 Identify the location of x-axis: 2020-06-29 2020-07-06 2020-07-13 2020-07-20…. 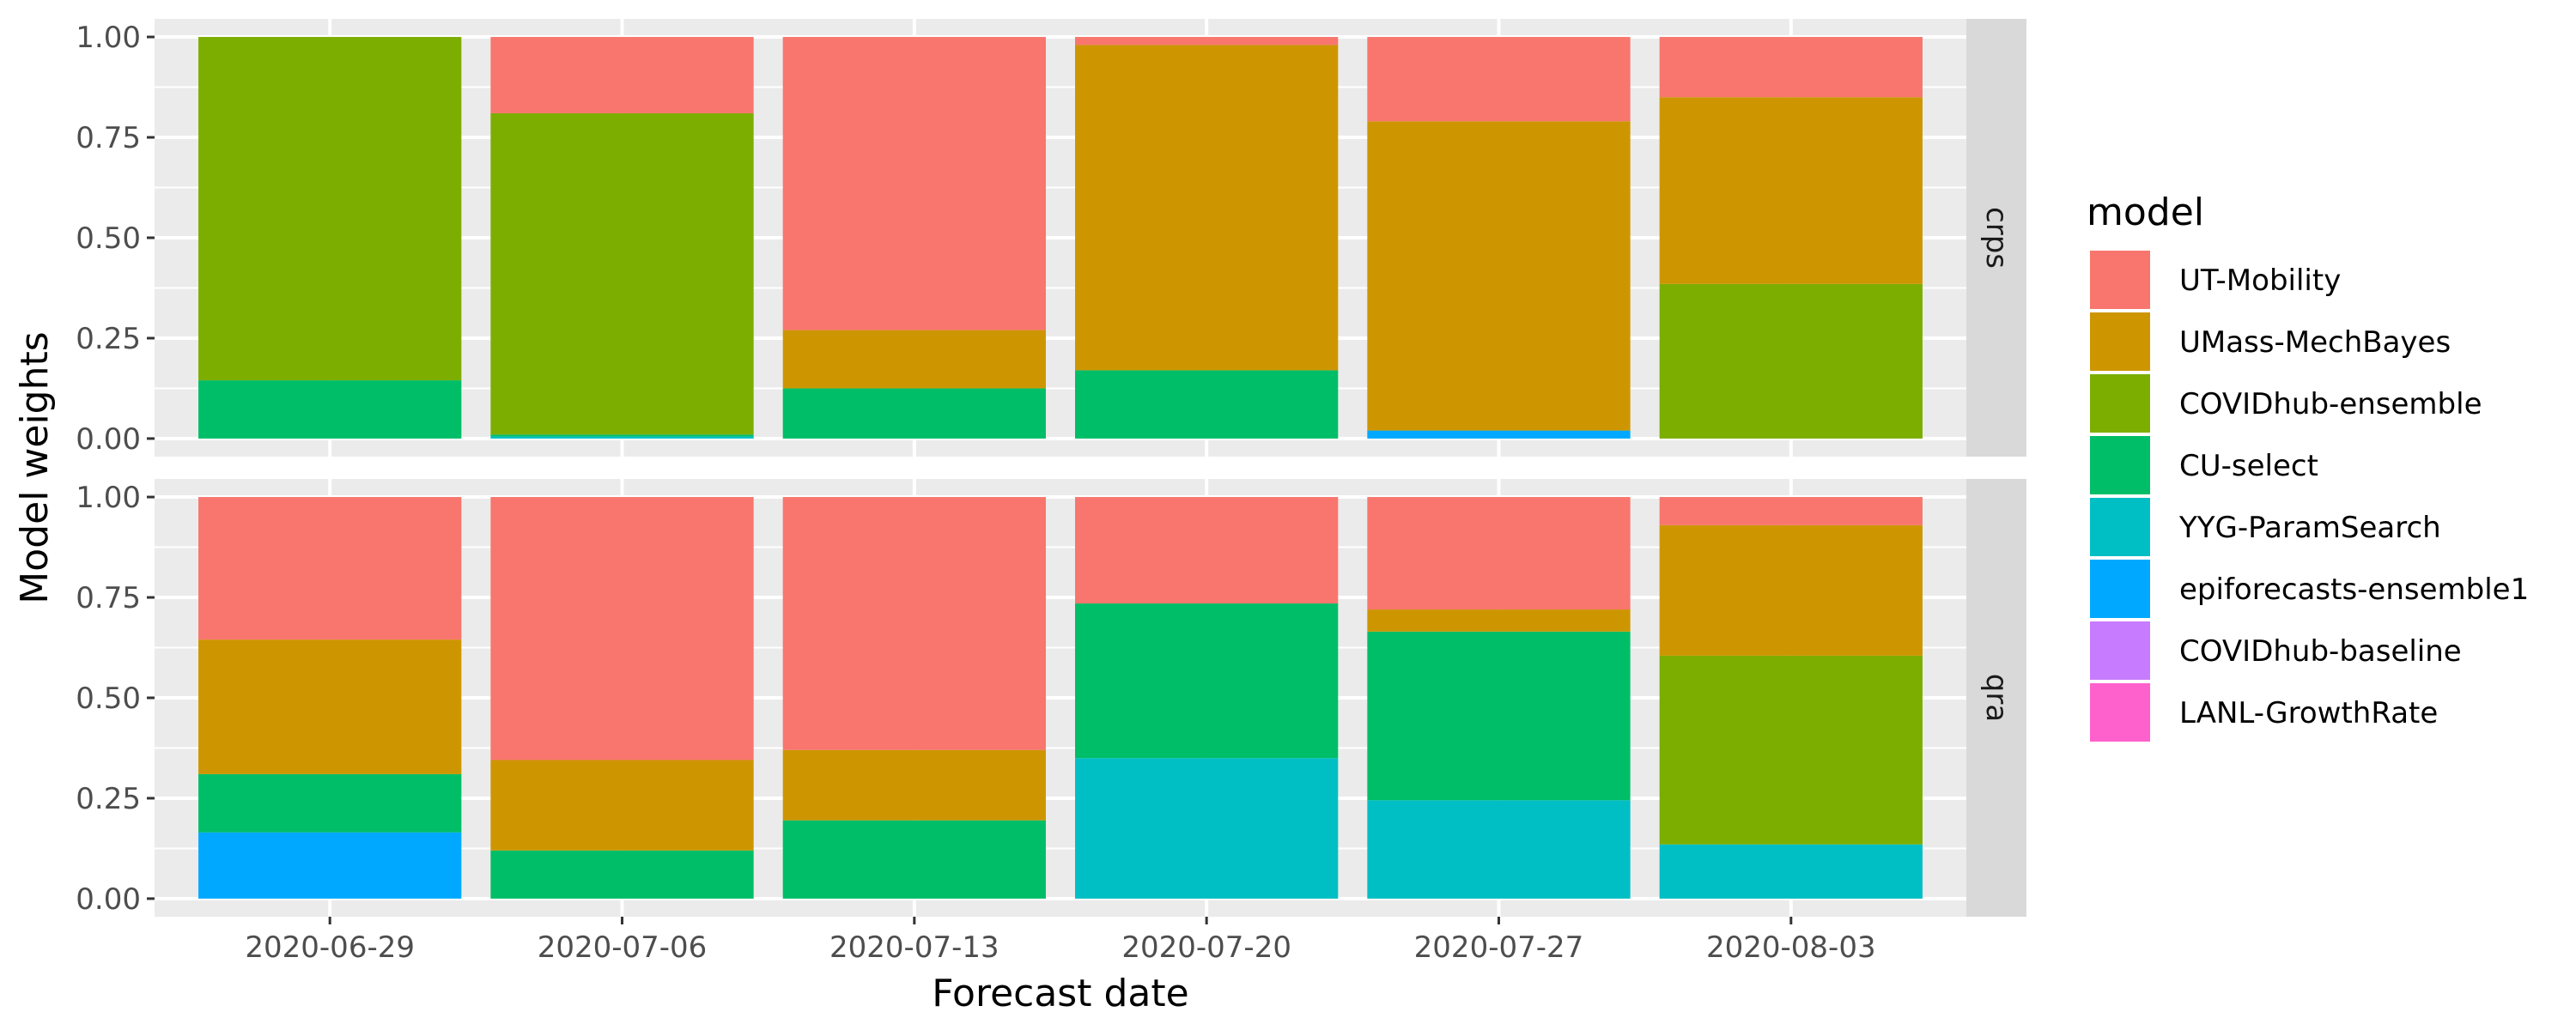
(1060, 941).